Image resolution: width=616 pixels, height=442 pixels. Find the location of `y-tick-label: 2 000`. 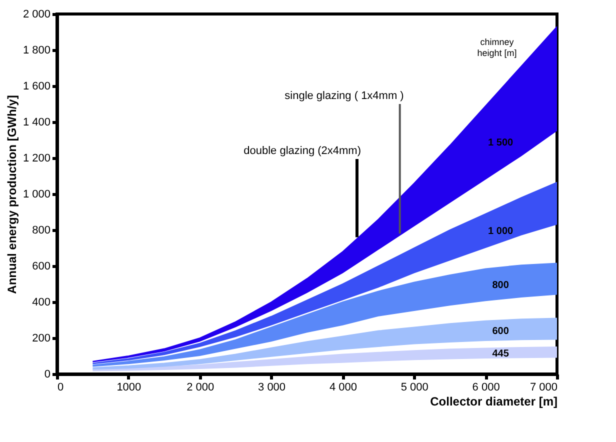

y-tick-label: 2 000 is located at coordinates (36, 14).